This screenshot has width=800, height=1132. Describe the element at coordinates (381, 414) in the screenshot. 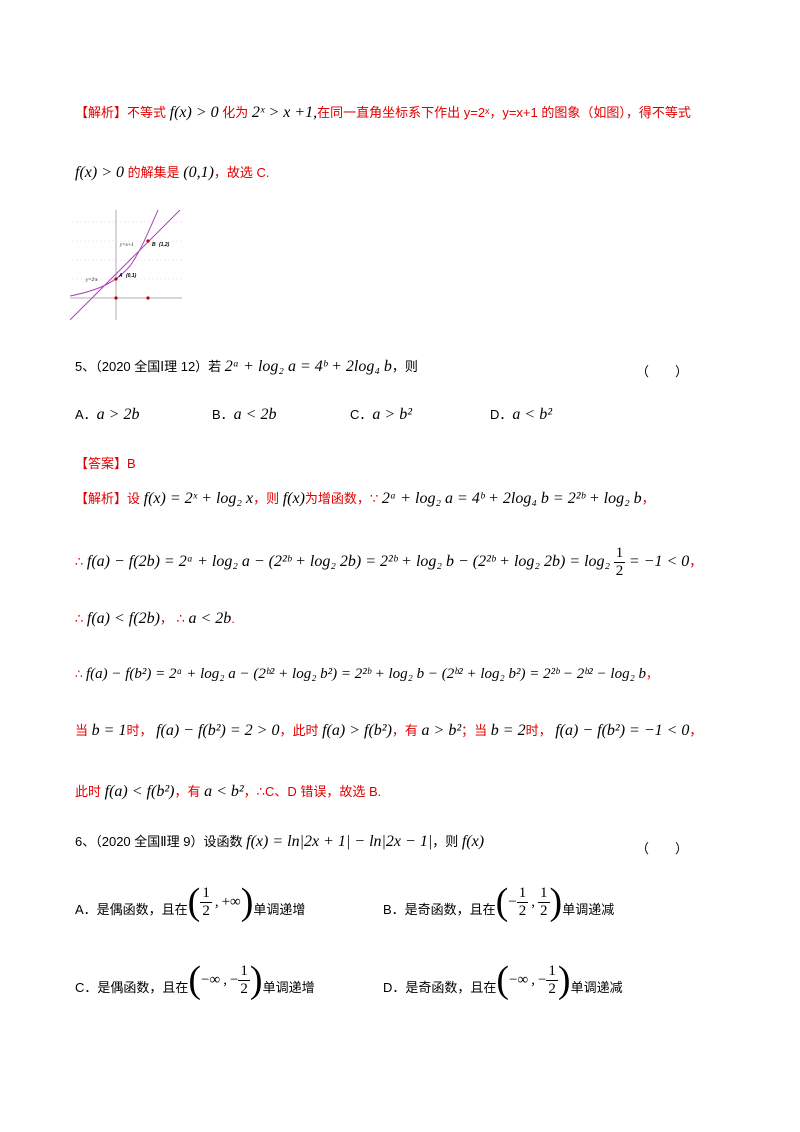

I see `q5-option-c: C．a > b²` at that location.